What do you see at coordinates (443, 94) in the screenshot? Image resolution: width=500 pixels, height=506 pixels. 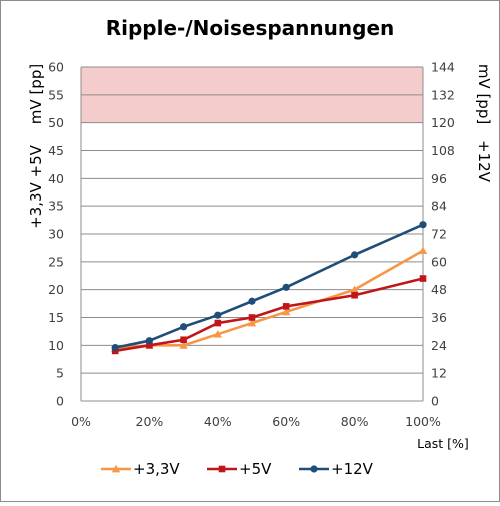 I see `right-tick-label: 132` at bounding box center [443, 94].